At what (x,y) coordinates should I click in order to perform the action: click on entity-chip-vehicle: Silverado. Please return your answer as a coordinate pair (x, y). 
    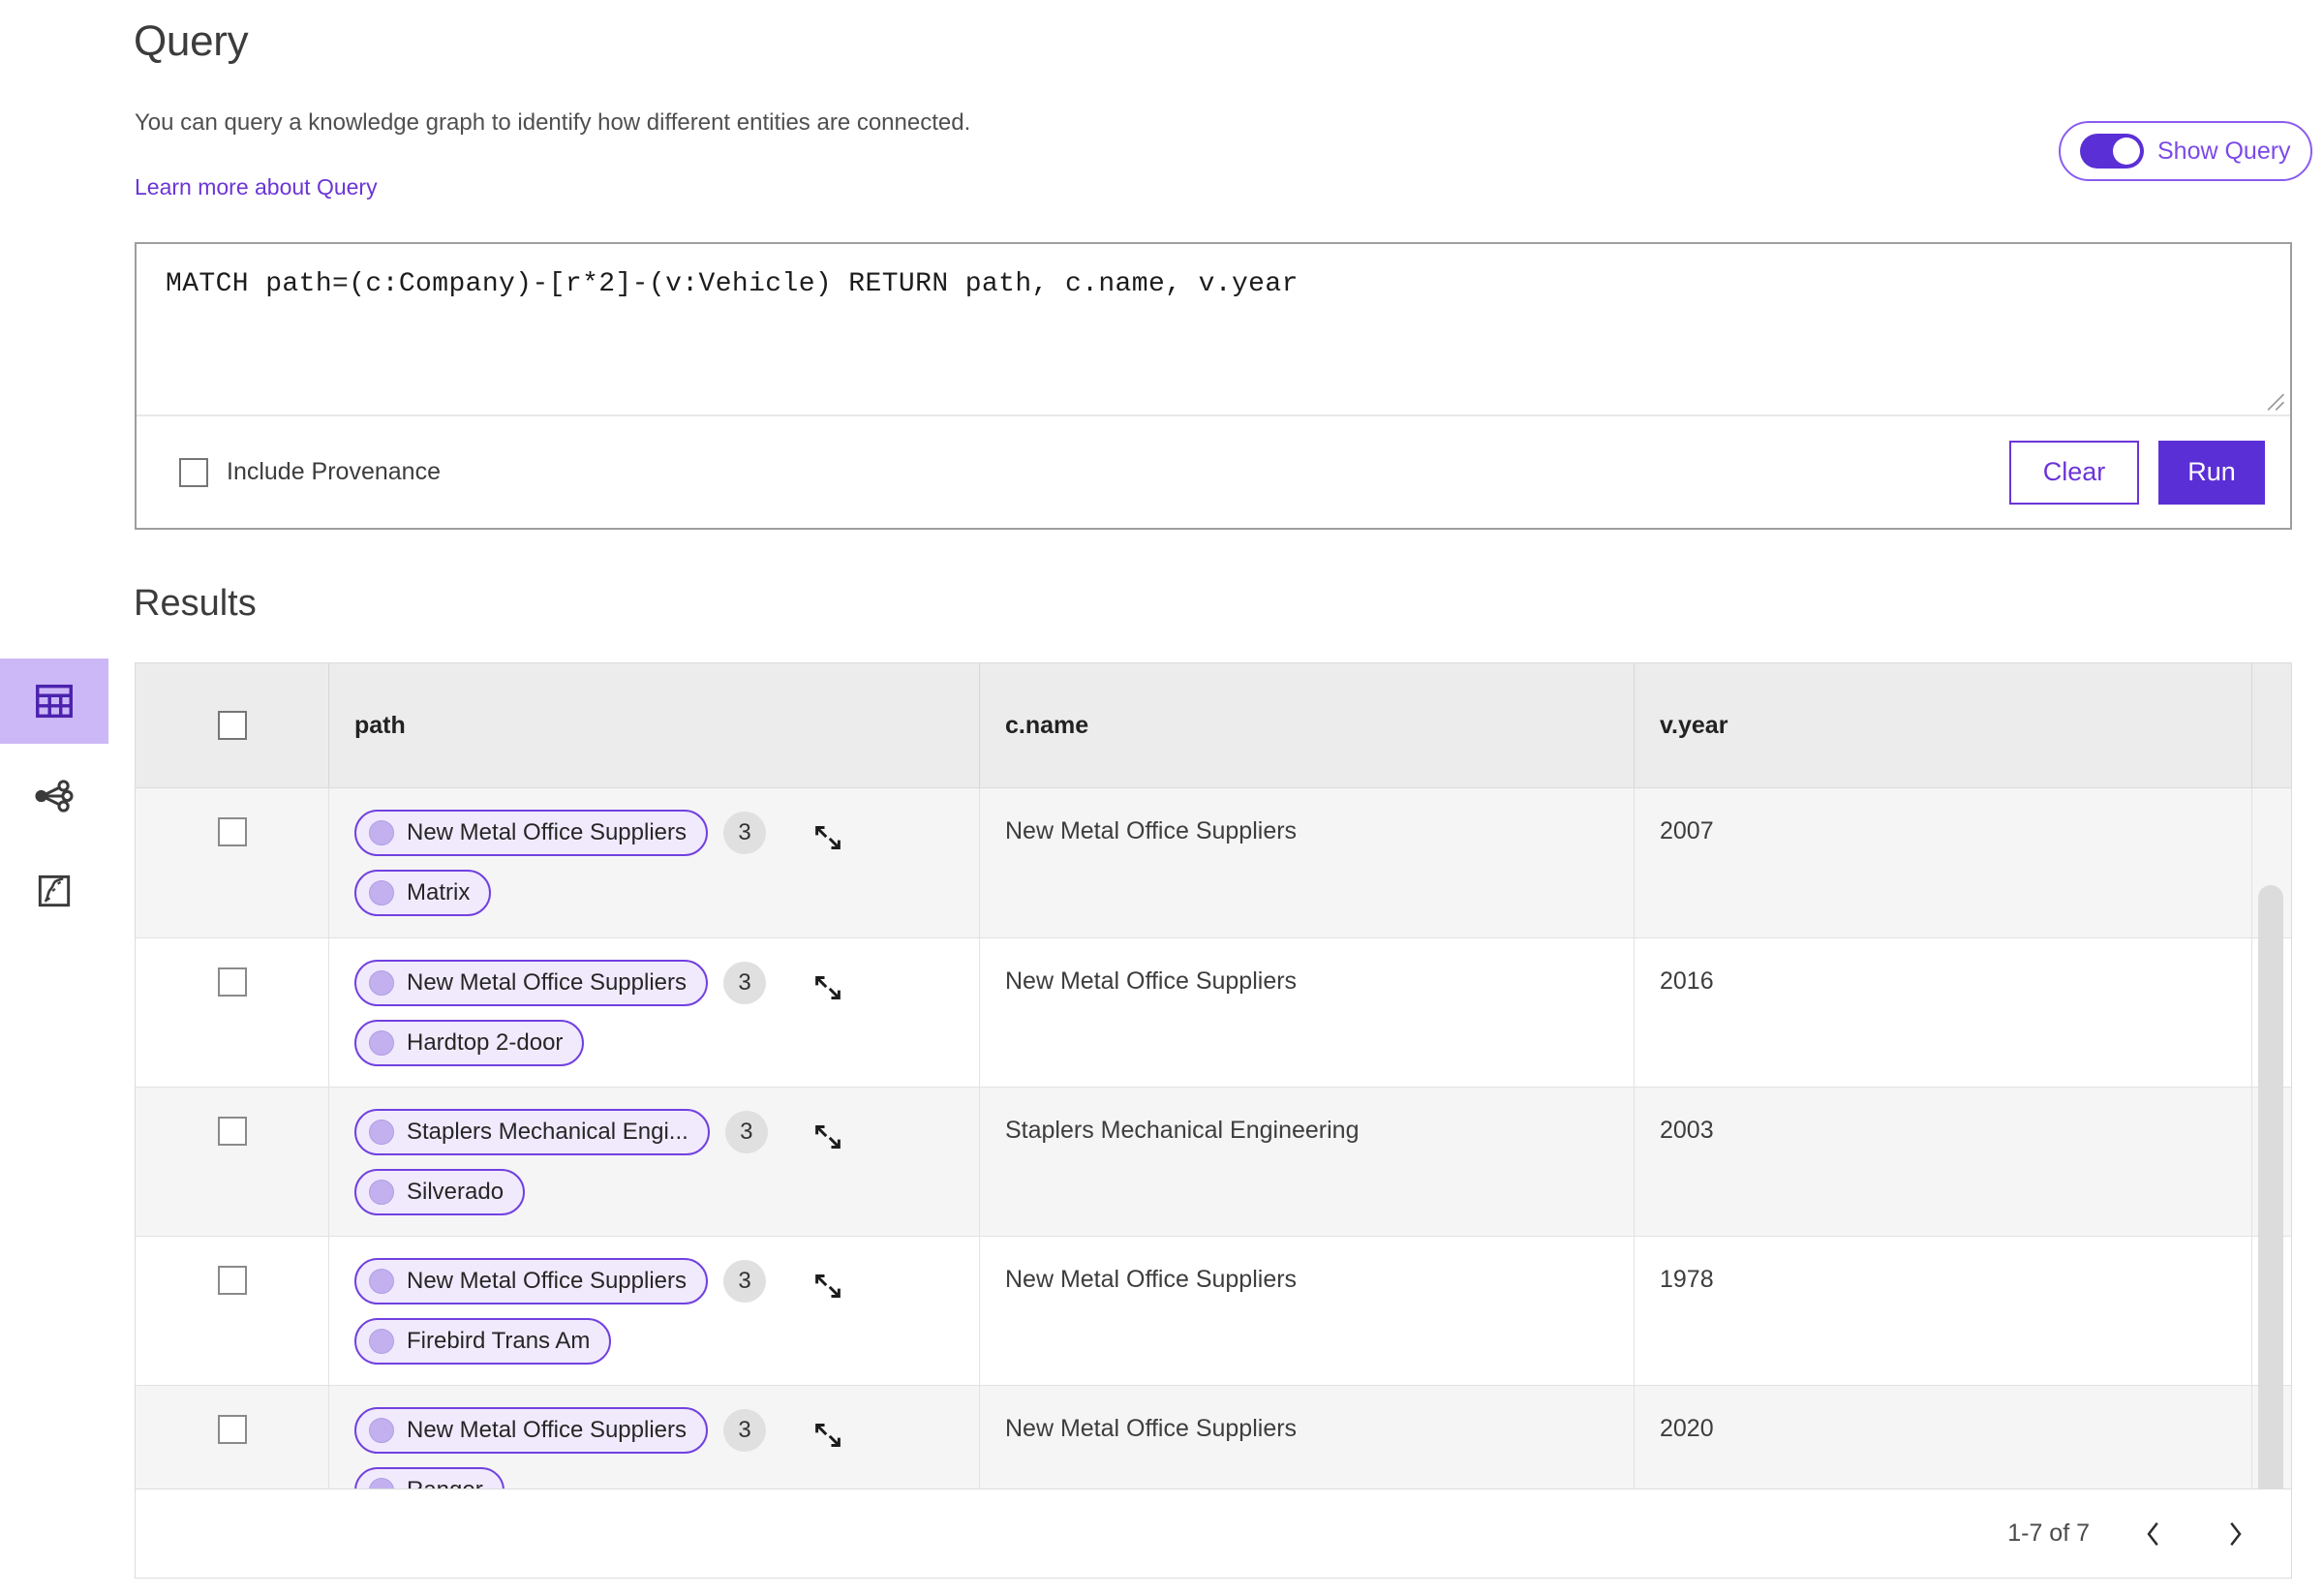
    Looking at the image, I should click on (440, 1192).